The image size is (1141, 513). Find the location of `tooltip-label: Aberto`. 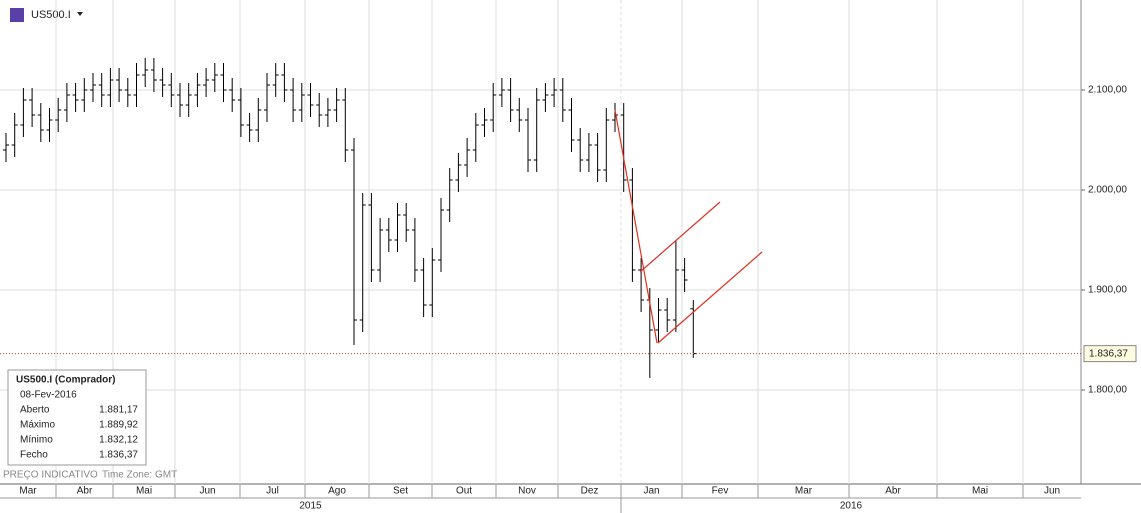

tooltip-label: Aberto is located at coordinates (35, 410).